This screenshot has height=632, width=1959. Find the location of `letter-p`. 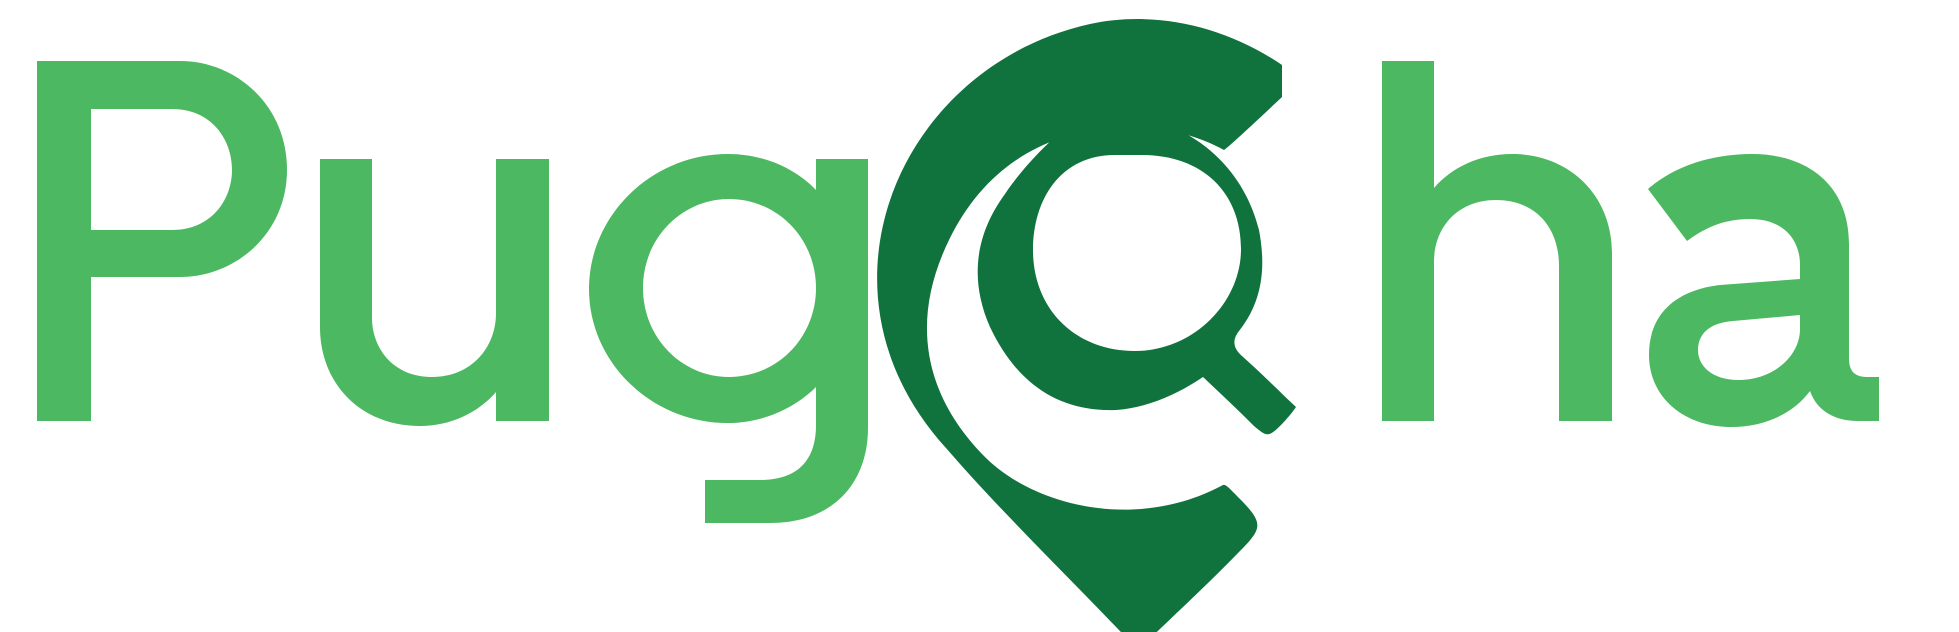

letter-p is located at coordinates (162, 241).